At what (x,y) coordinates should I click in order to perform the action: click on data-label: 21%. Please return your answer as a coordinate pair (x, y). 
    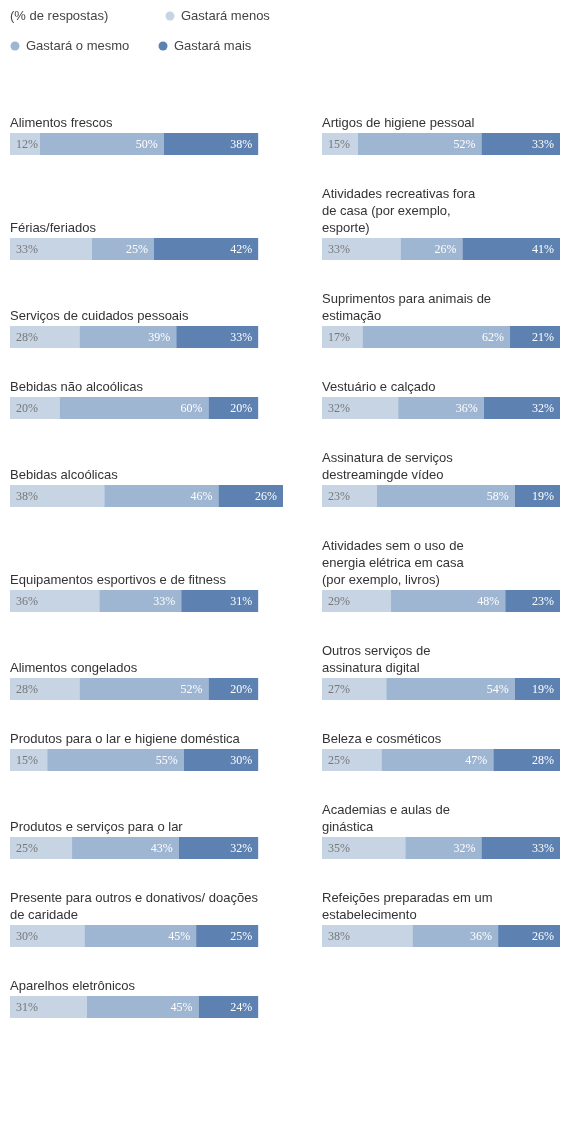
    Looking at the image, I should click on (543, 337).